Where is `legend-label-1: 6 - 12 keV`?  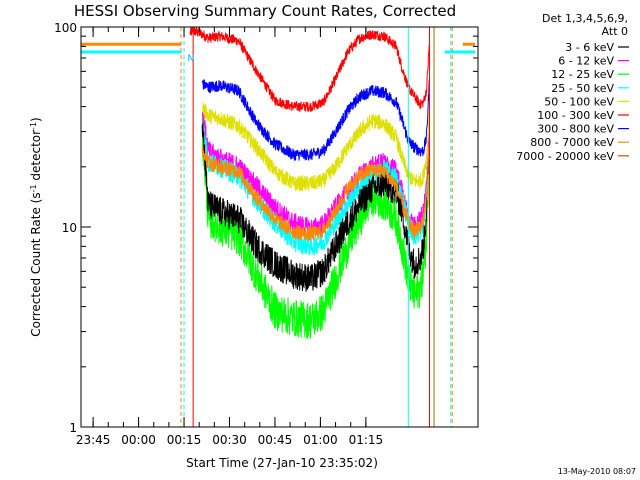
legend-label-1: 6 - 12 keV is located at coordinates (586, 61).